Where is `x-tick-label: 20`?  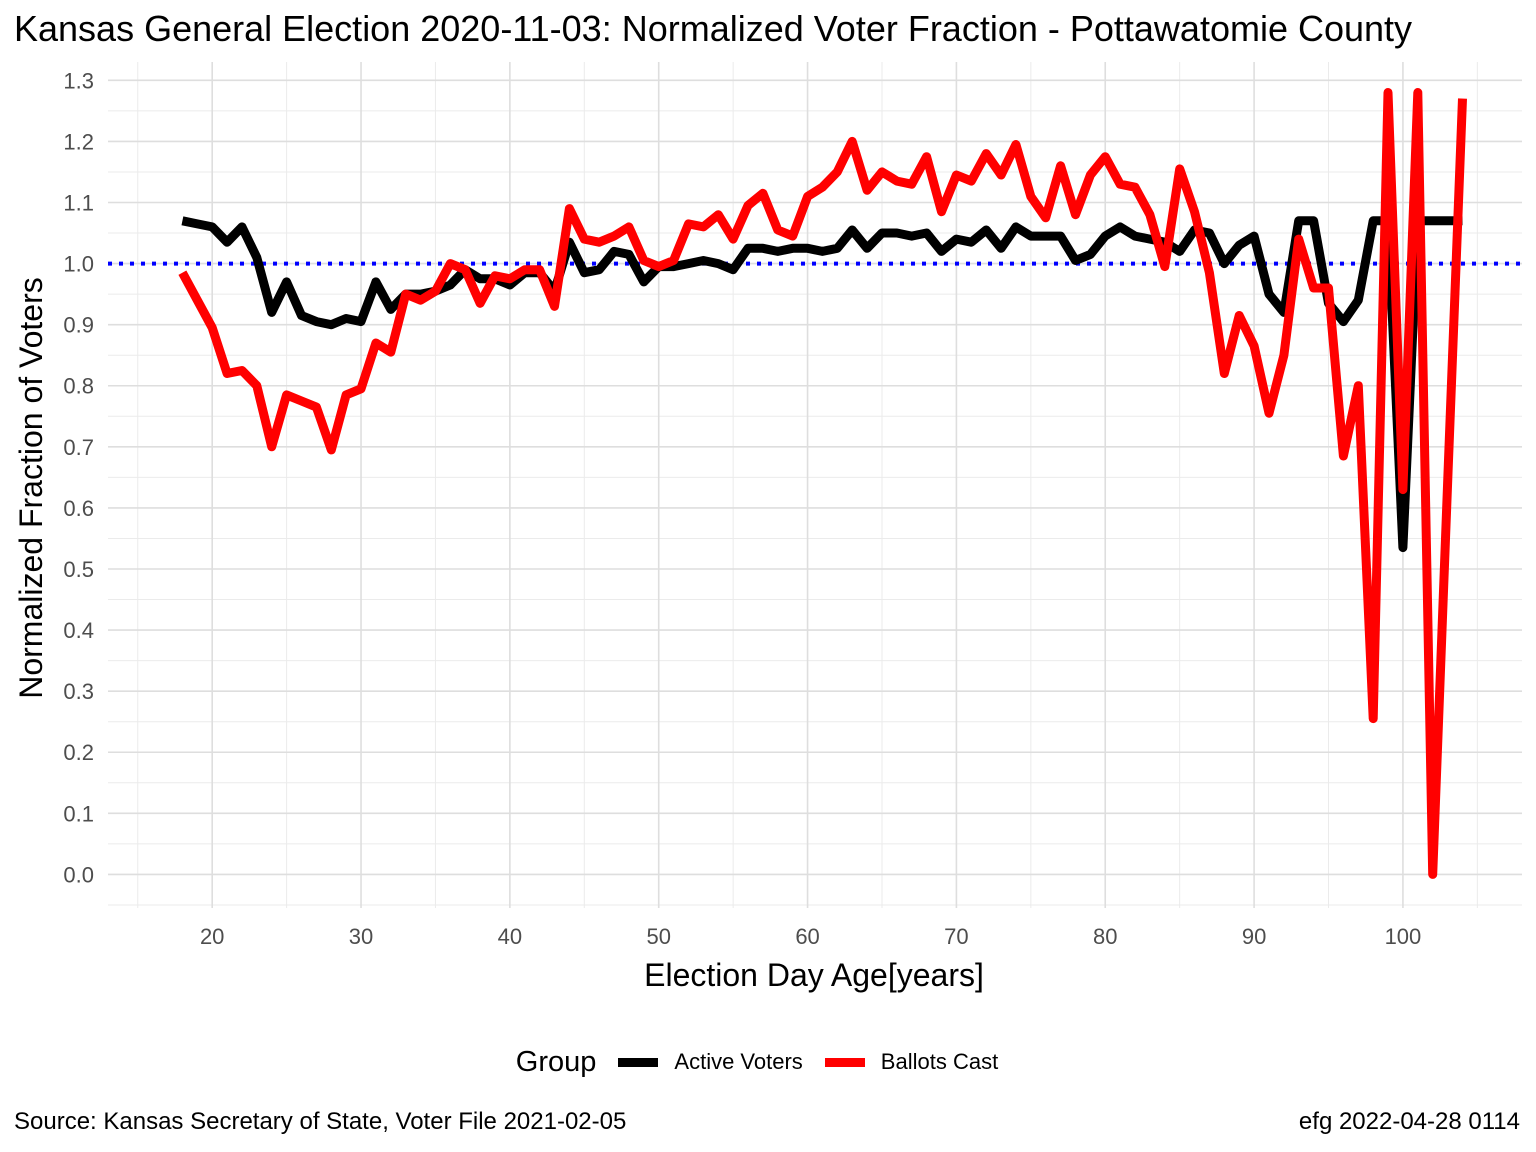
x-tick-label: 20 is located at coordinates (212, 936).